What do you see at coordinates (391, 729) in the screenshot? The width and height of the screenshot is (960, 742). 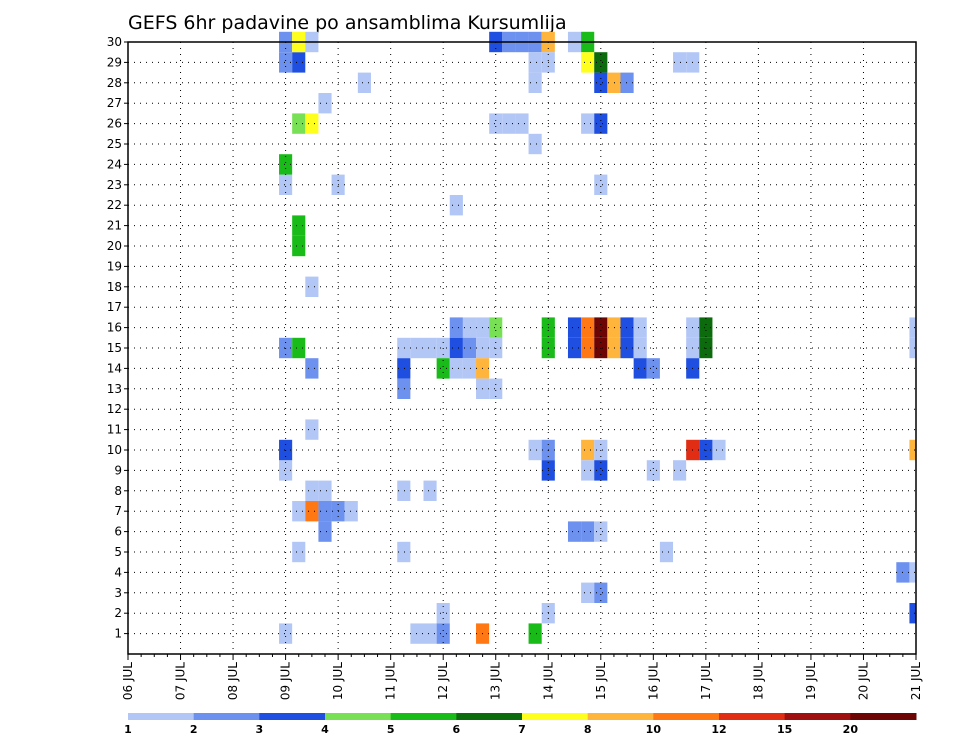 I see `colorbar-label: 5` at bounding box center [391, 729].